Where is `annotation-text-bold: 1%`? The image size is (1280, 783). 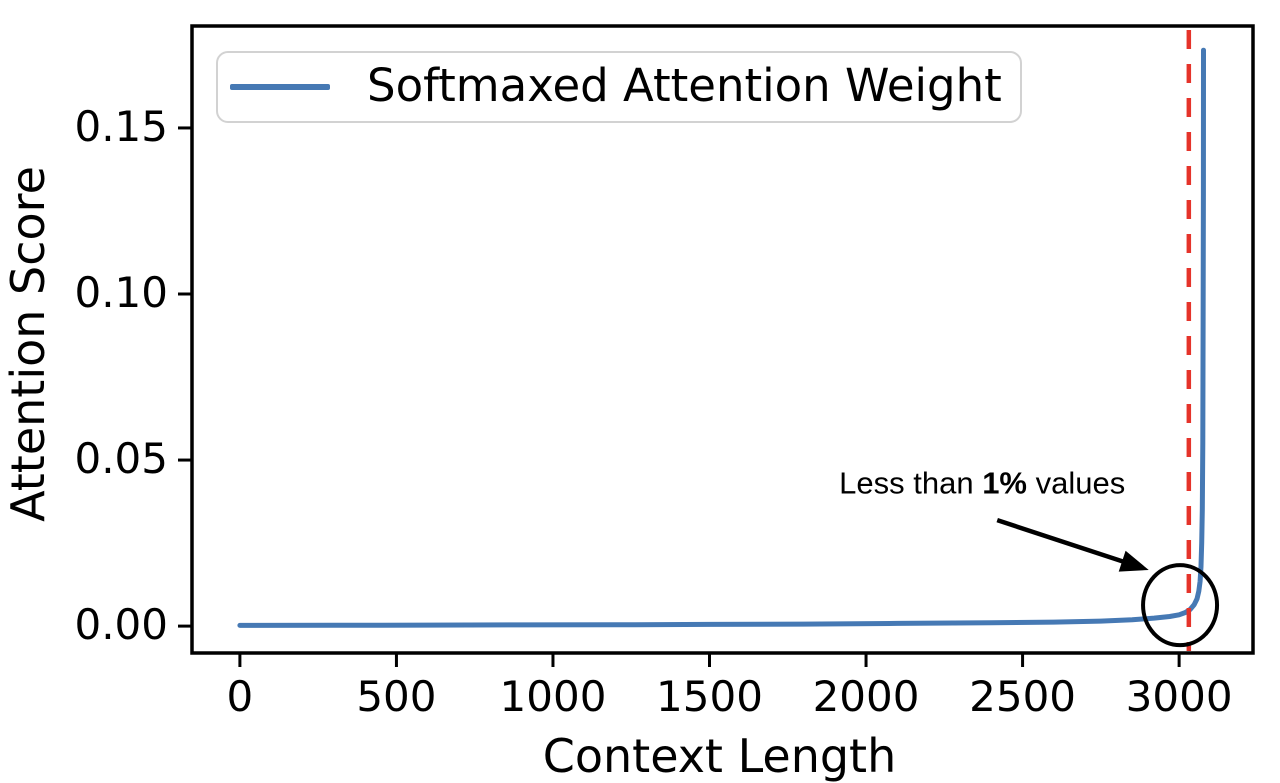 annotation-text-bold: 1% is located at coordinates (1004, 483).